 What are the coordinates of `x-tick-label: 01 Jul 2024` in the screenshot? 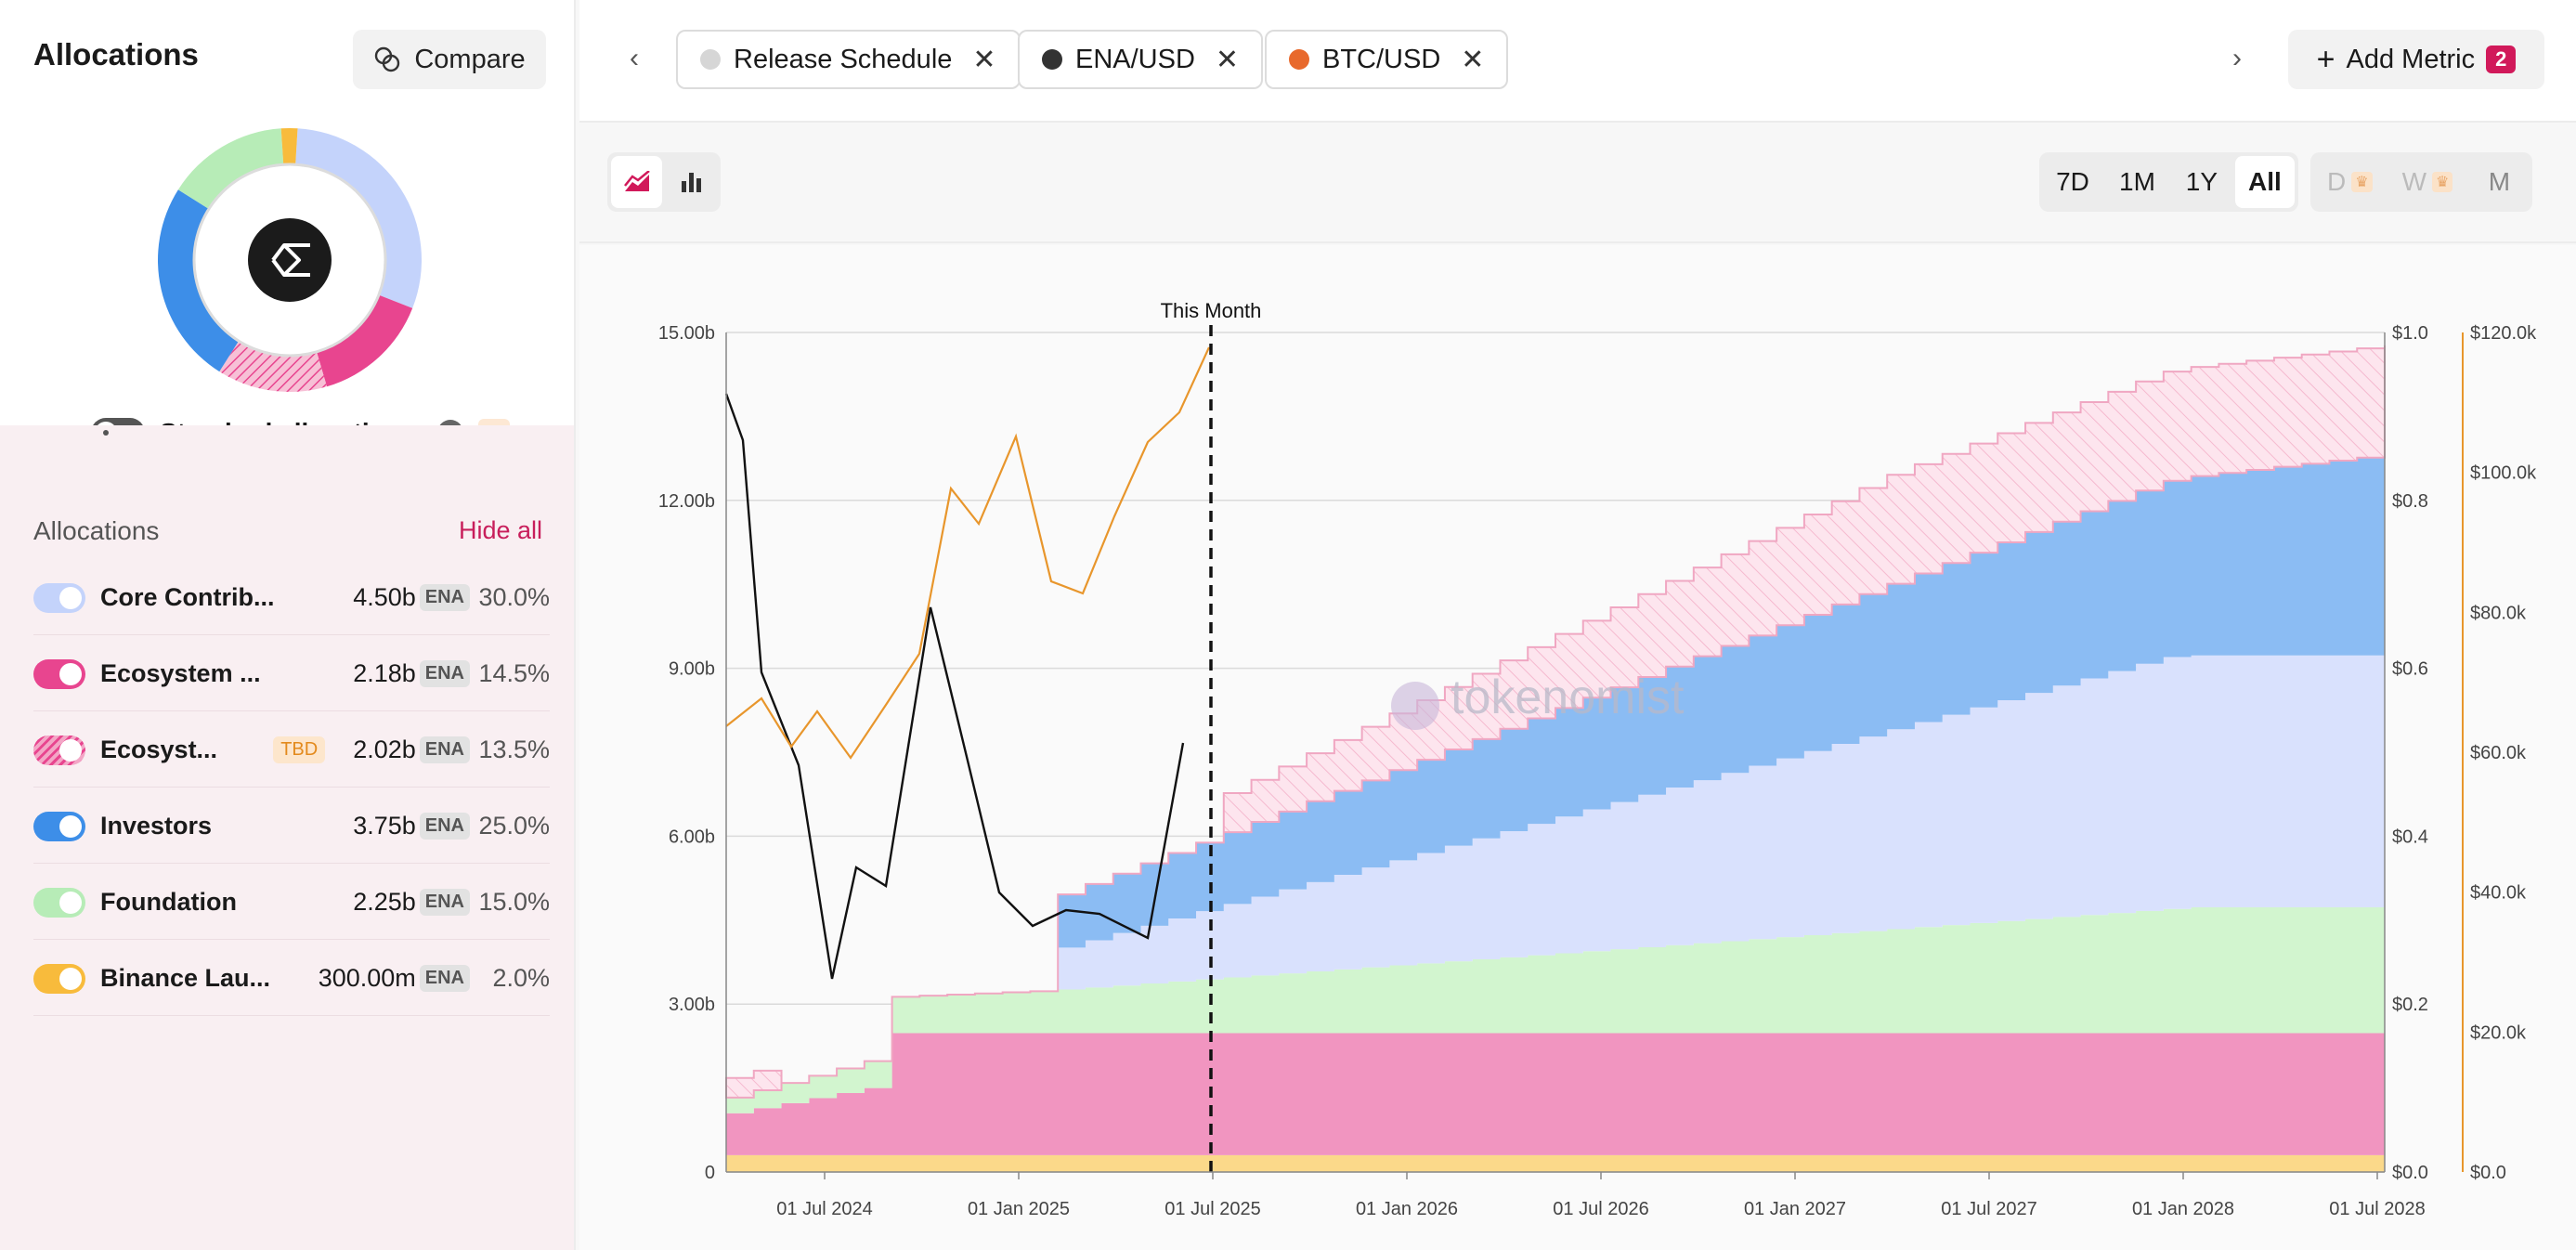 It's located at (824, 1209).